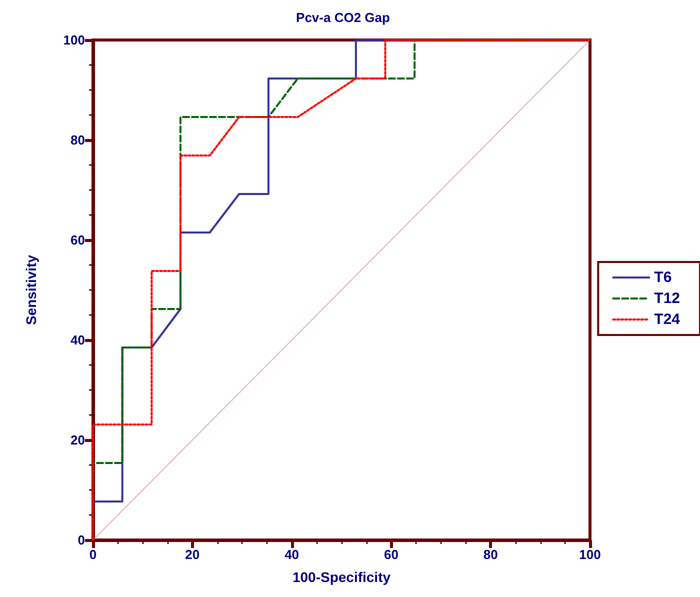  Describe the element at coordinates (93, 554) in the screenshot. I see `x-tick-label: 0` at that location.